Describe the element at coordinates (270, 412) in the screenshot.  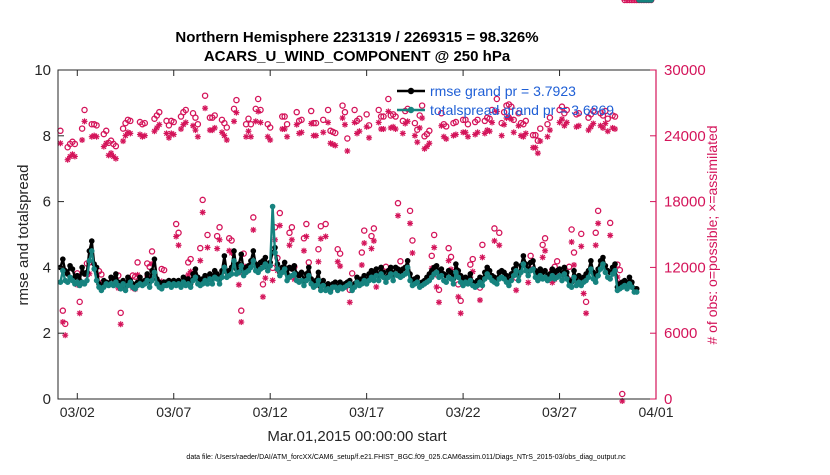
I see `x-tick-label: 03/12` at that location.